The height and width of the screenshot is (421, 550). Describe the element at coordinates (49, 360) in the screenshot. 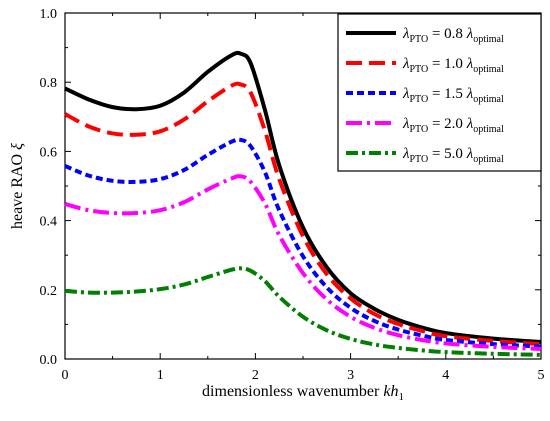

I see `y-tick-label: 0.0` at that location.